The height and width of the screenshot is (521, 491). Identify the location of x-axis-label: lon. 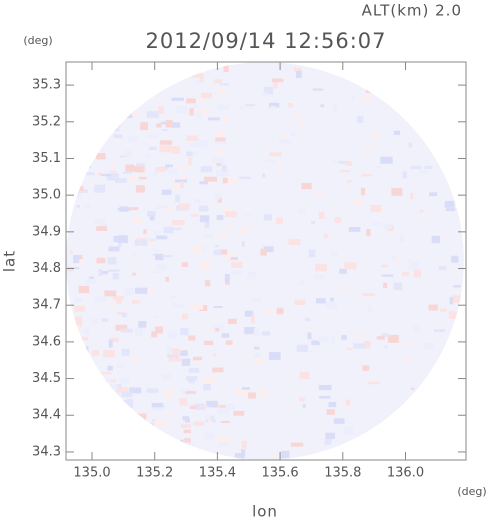
(265, 512).